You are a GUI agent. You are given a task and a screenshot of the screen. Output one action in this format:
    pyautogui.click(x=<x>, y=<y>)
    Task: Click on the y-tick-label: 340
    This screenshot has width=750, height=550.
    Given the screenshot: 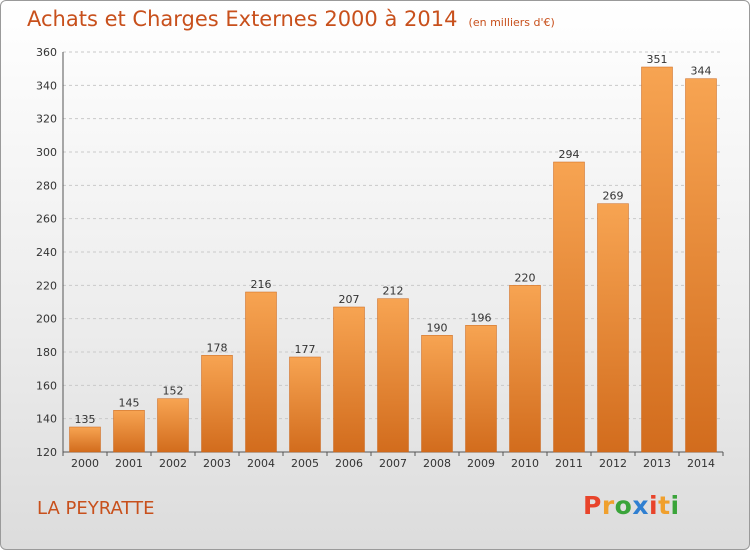 What is the action you would take?
    pyautogui.click(x=46, y=85)
    